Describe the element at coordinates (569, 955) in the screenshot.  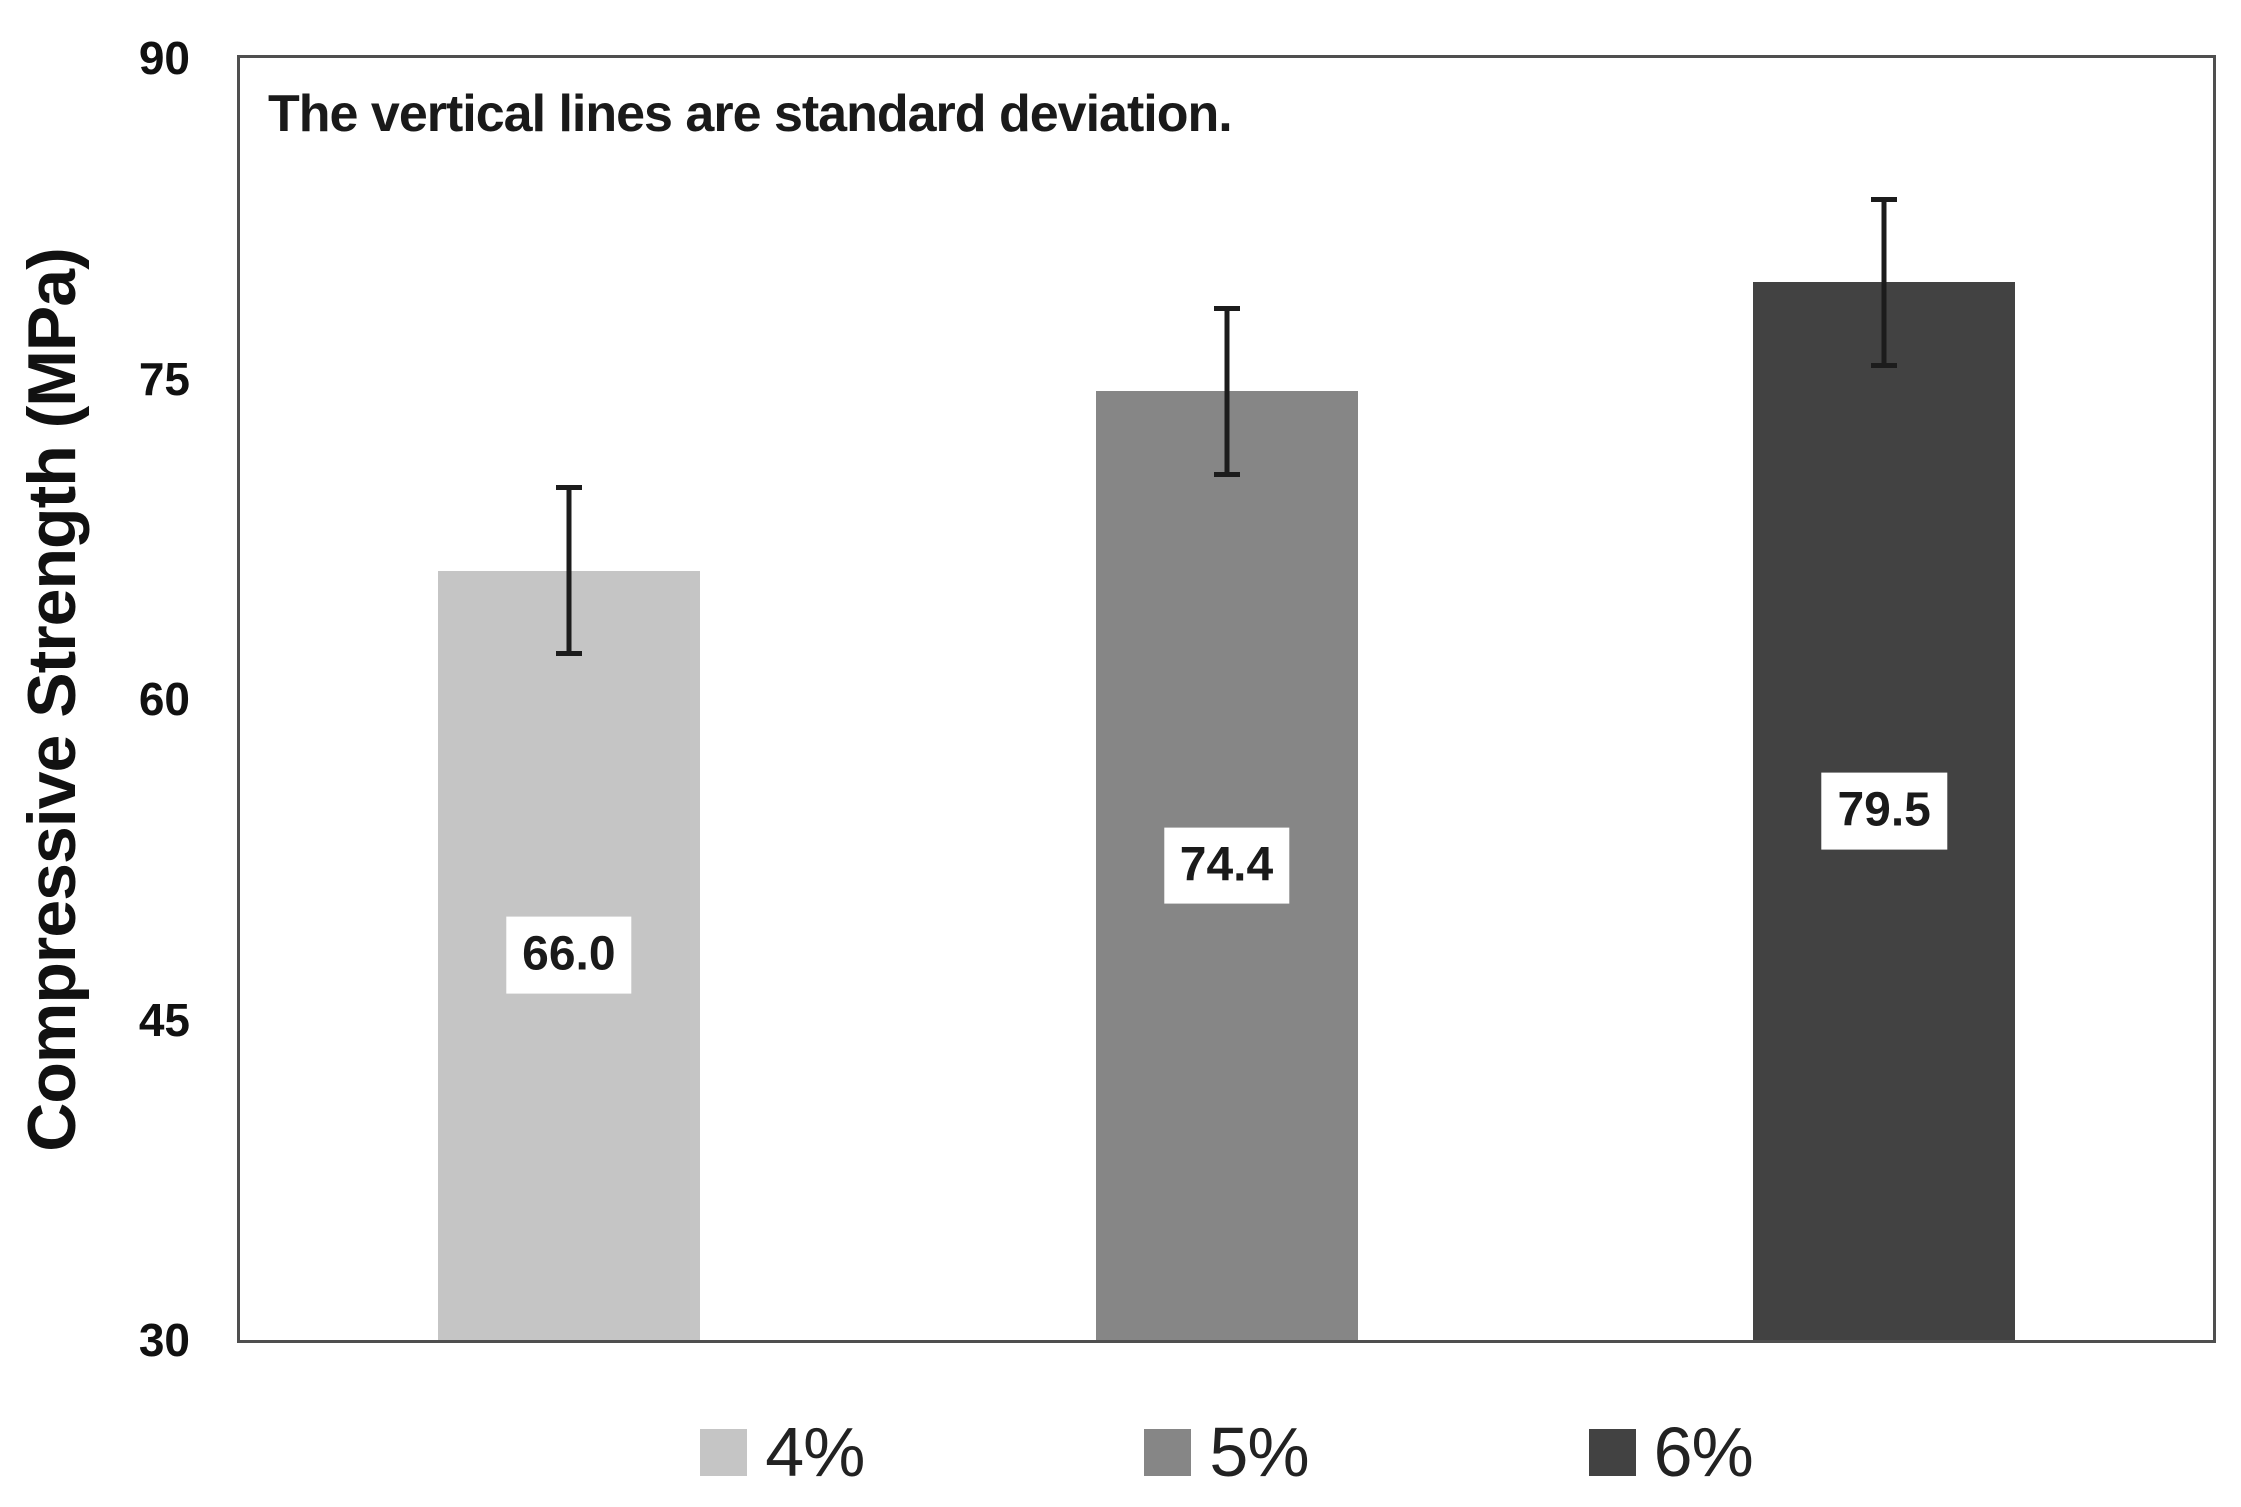
I see `value-label: 66.0` at that location.